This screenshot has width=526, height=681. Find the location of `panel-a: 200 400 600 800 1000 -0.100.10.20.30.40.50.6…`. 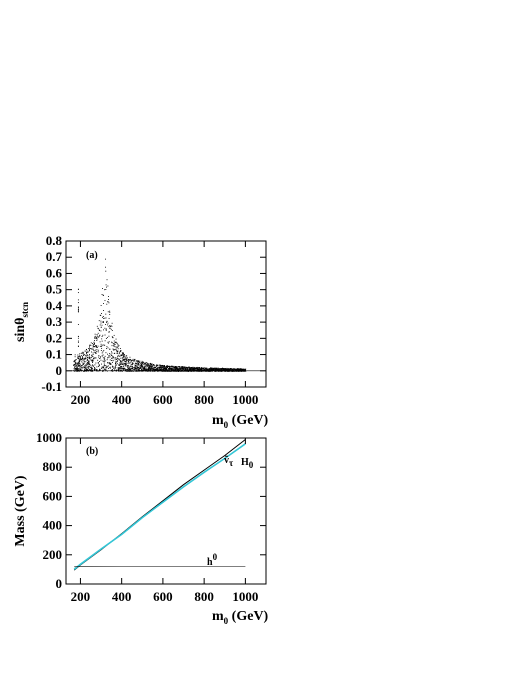

panel-a: 200 400 600 800 1000 -0.100.10.20.30.40.50.6… is located at coordinates (141, 331).